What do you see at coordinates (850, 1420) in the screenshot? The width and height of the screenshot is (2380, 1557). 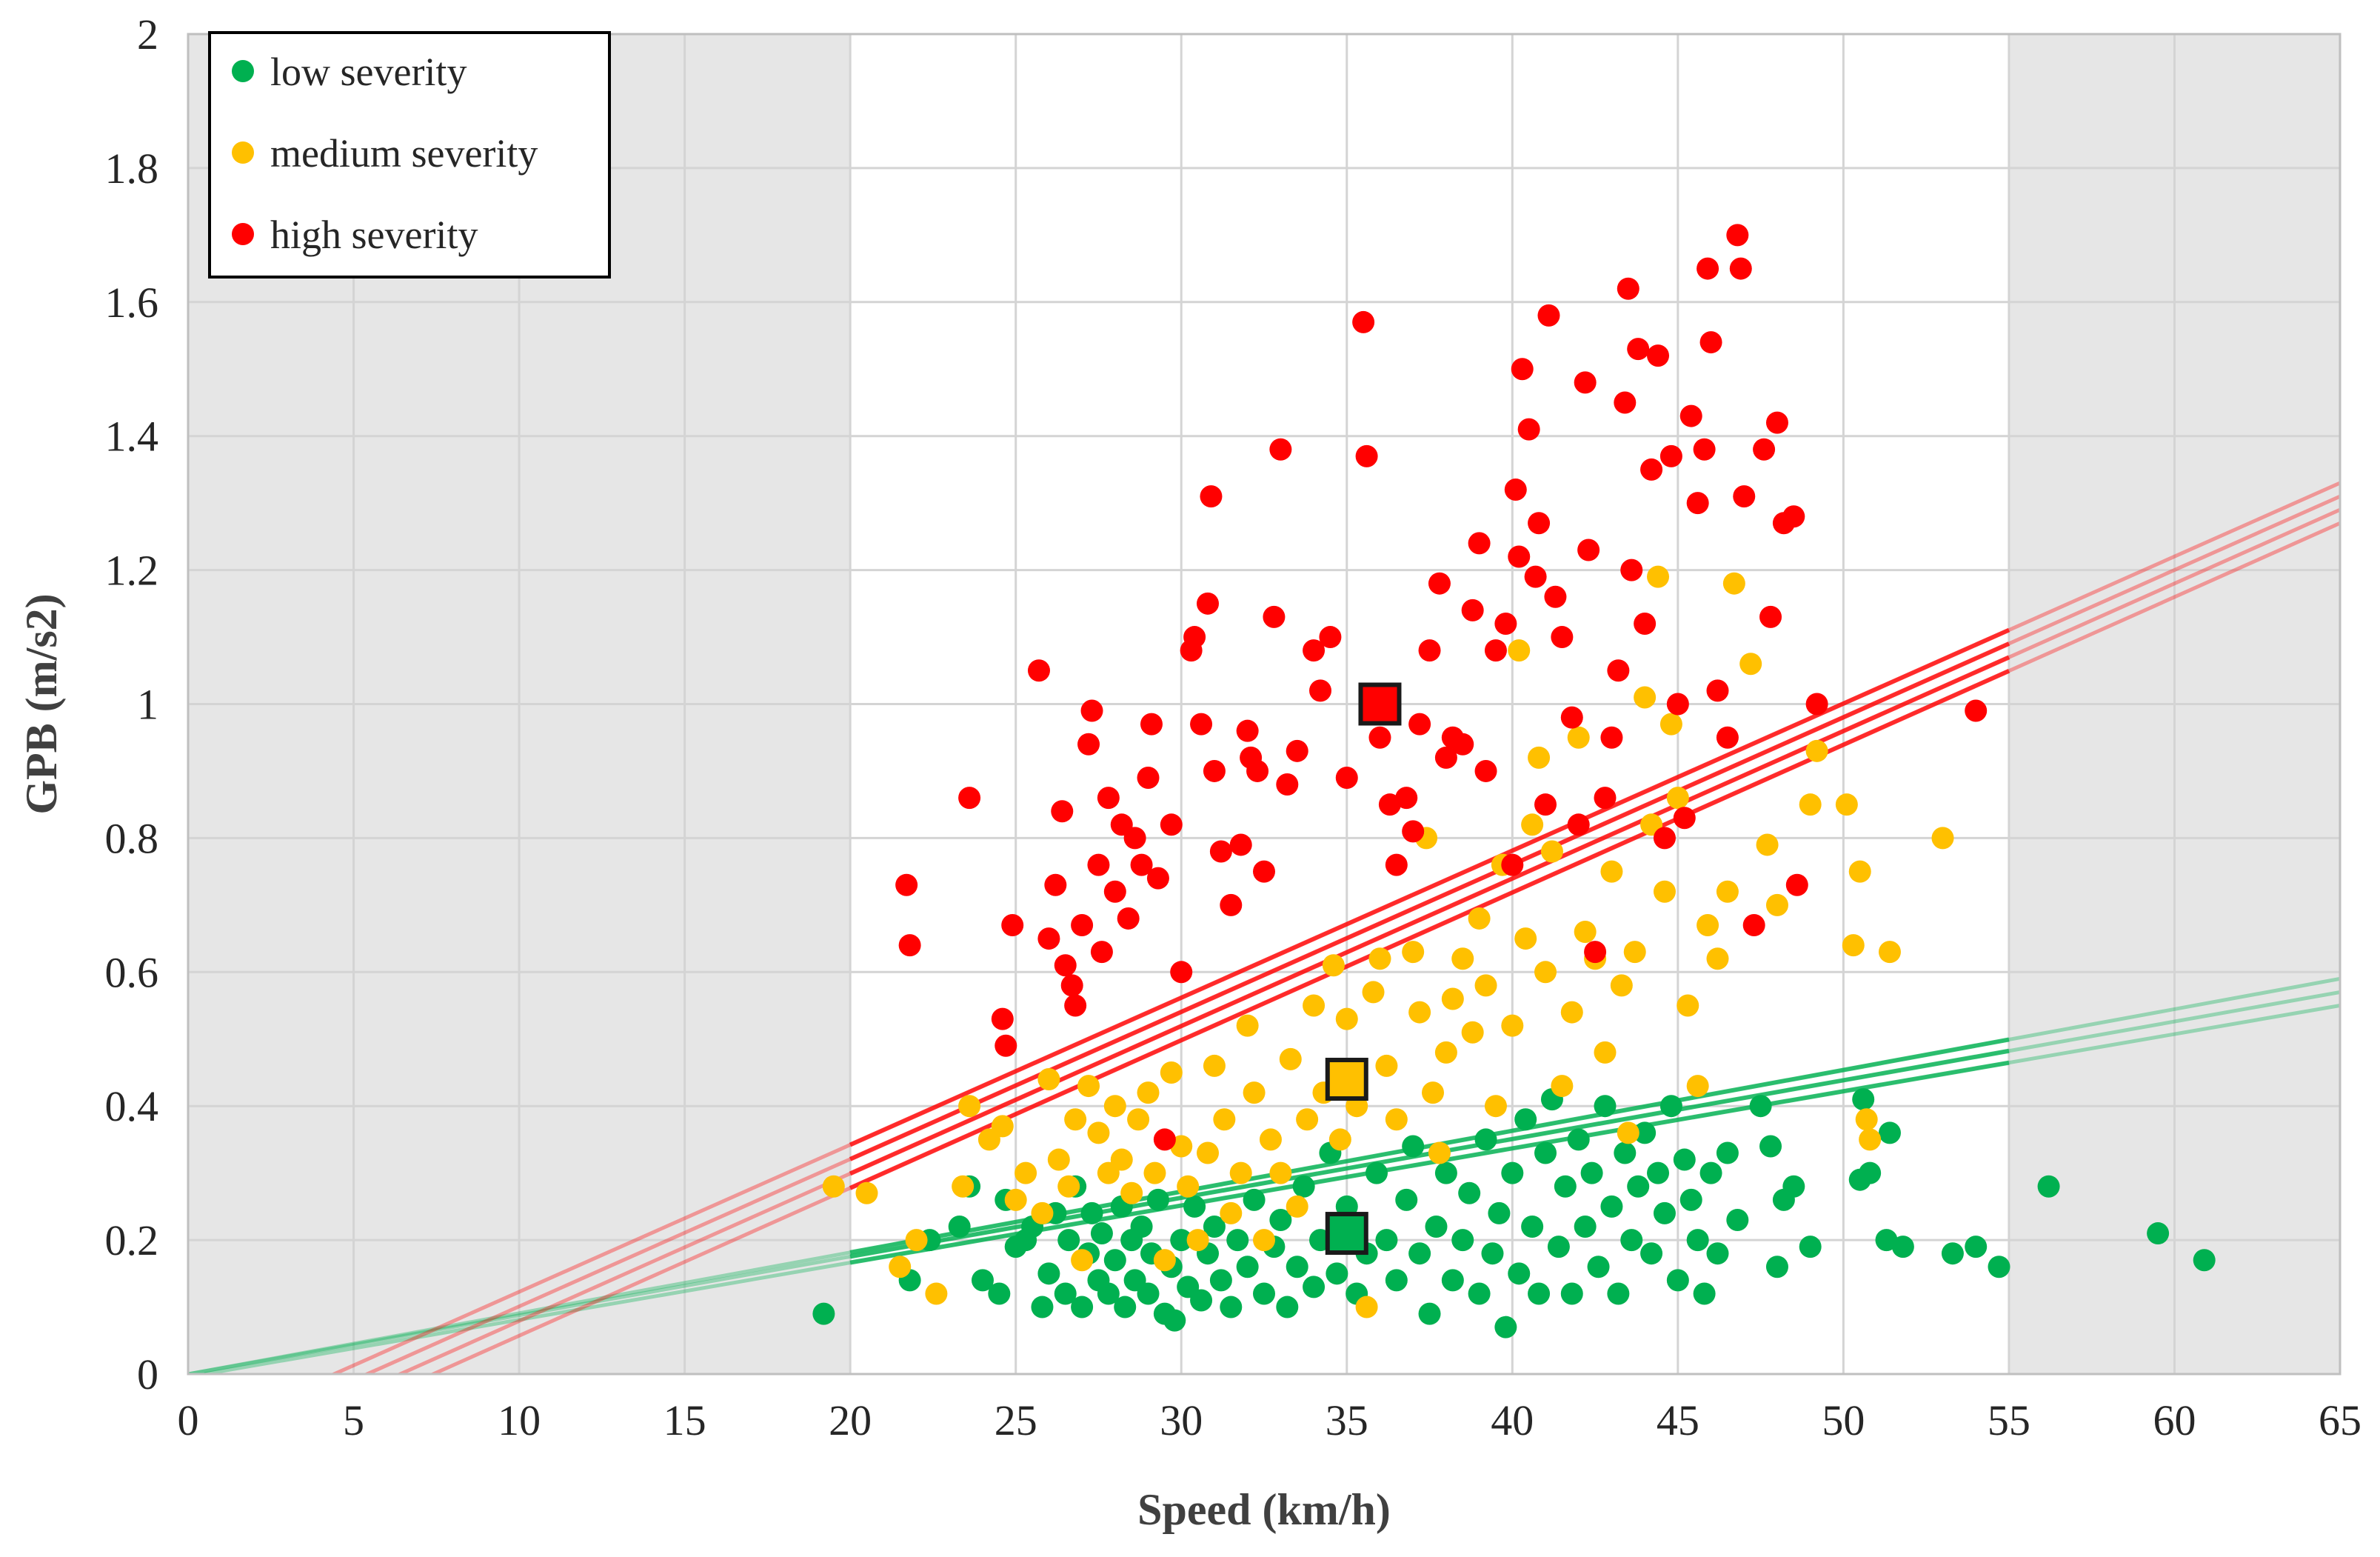 I see `x-tick-label: 20` at bounding box center [850, 1420].